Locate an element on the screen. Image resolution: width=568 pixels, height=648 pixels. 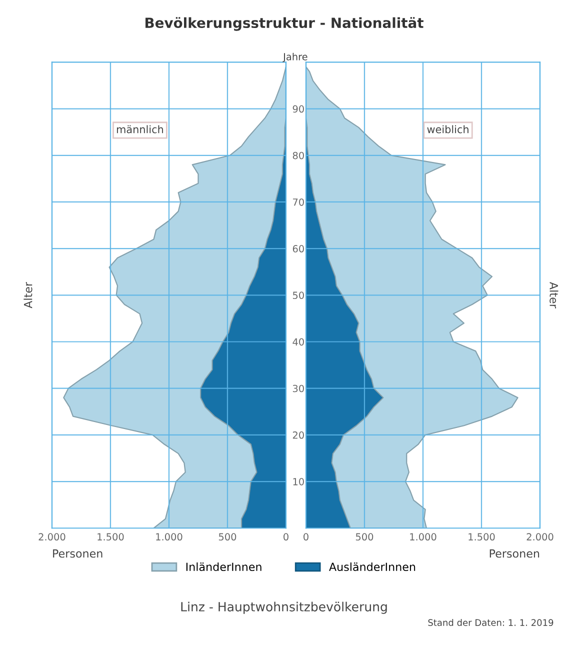
y-tick-label: 70 is located at coordinates (298, 202).